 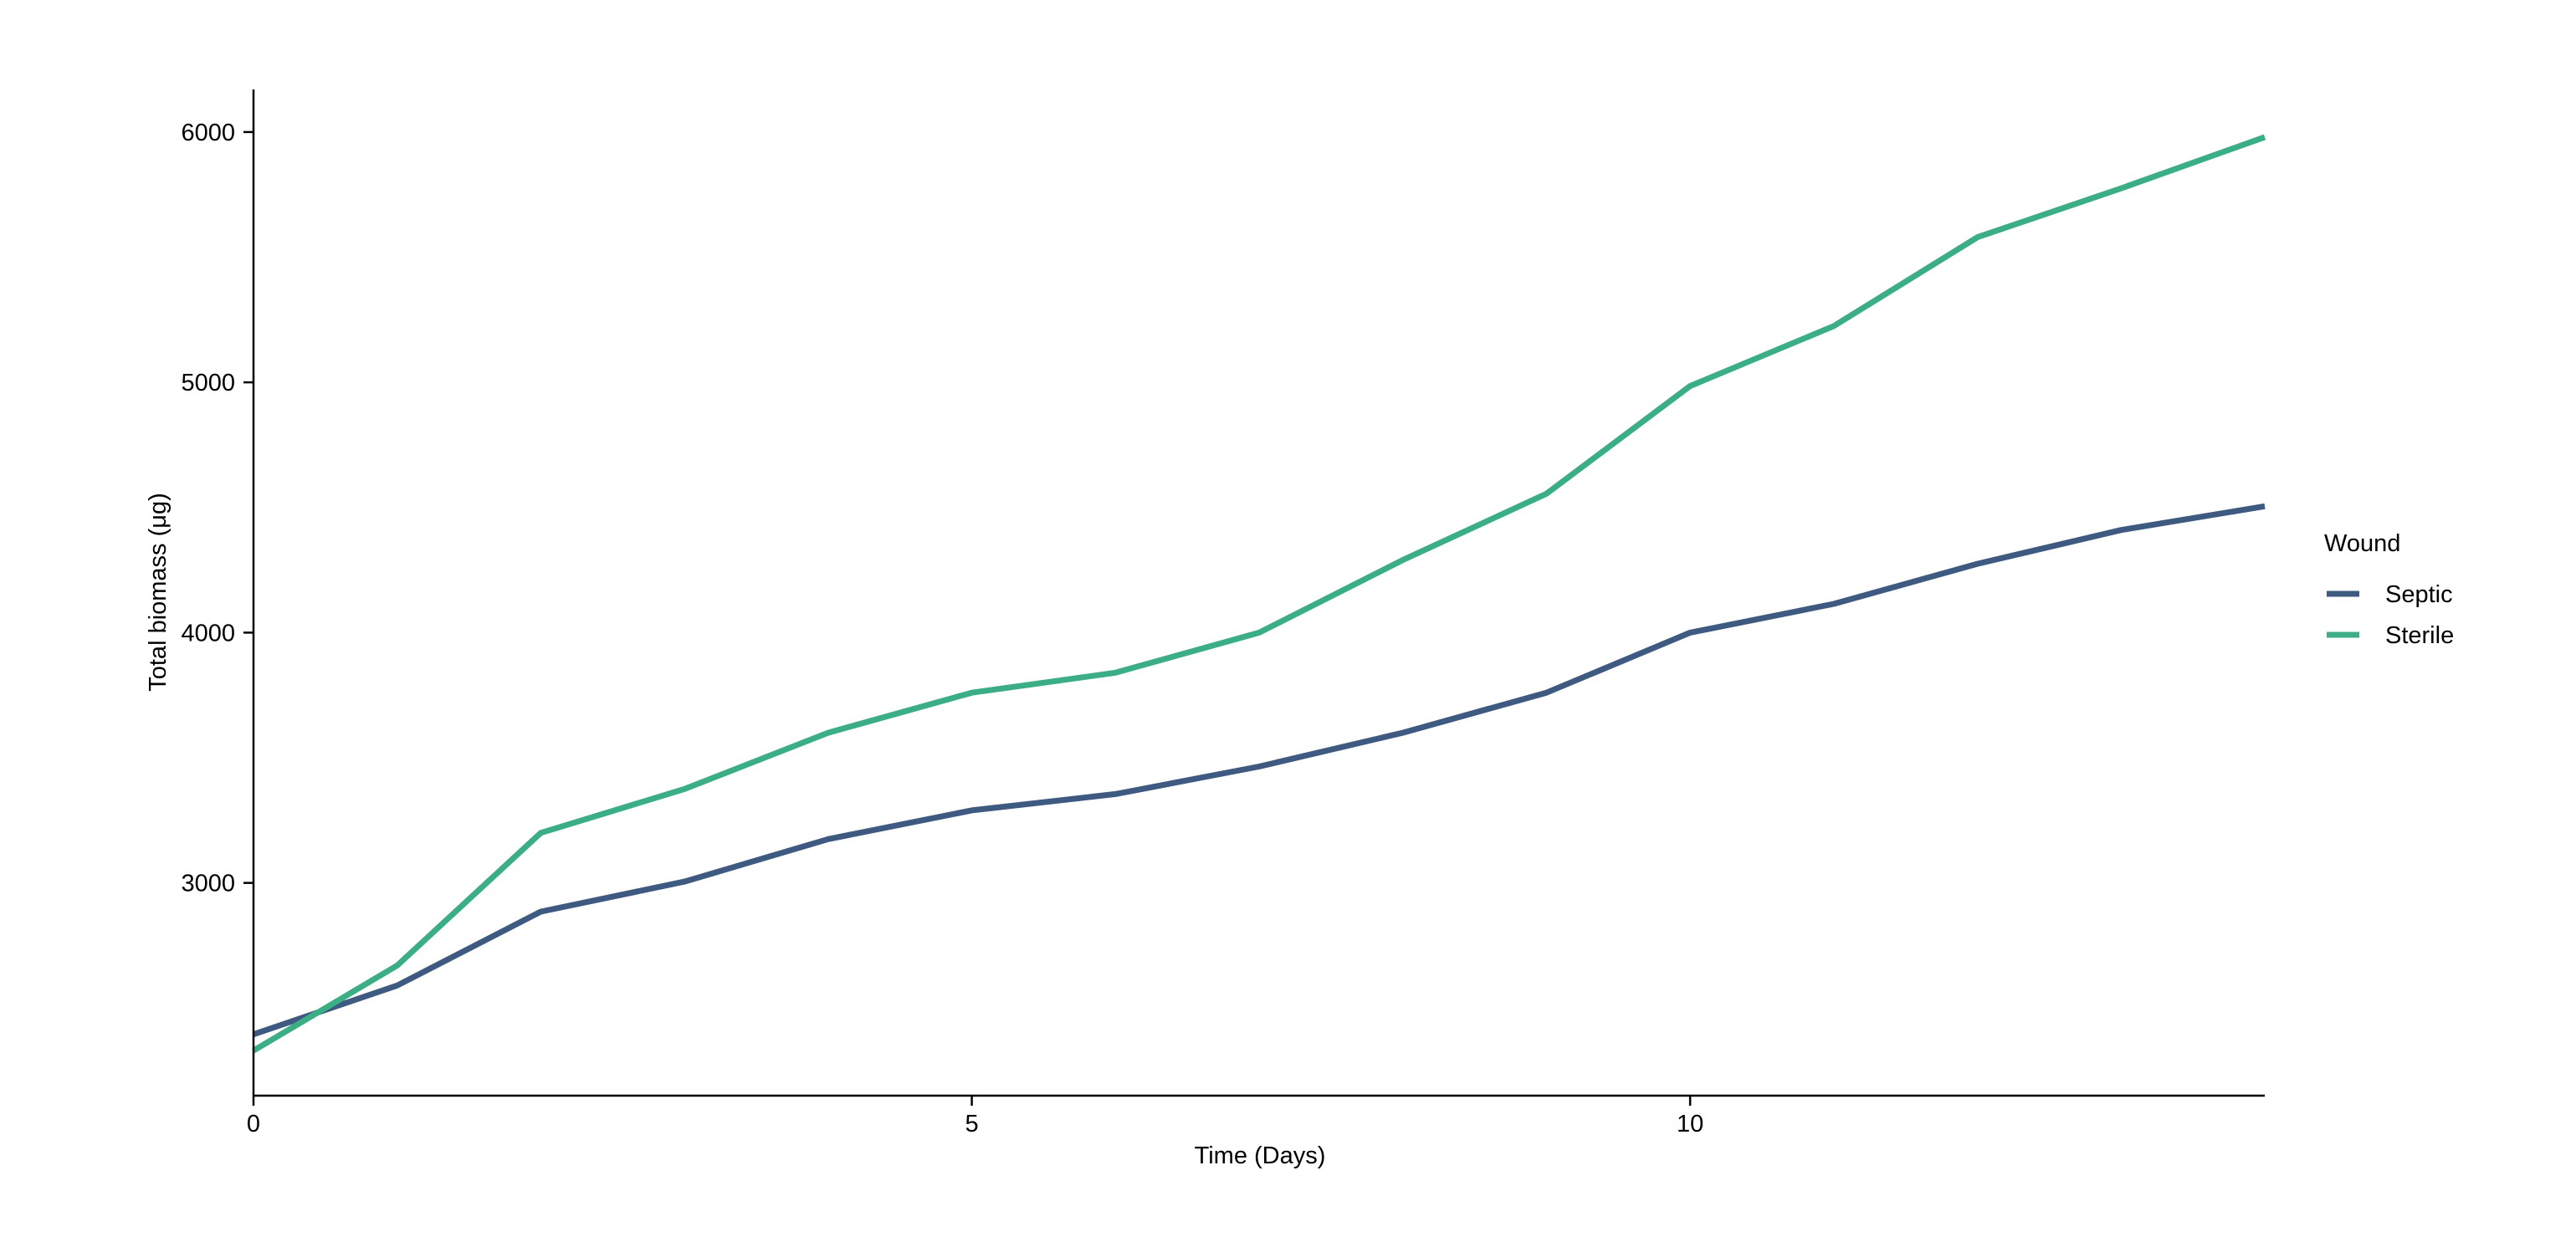 I want to click on legend-item-septic: Septic, so click(x=2390, y=594).